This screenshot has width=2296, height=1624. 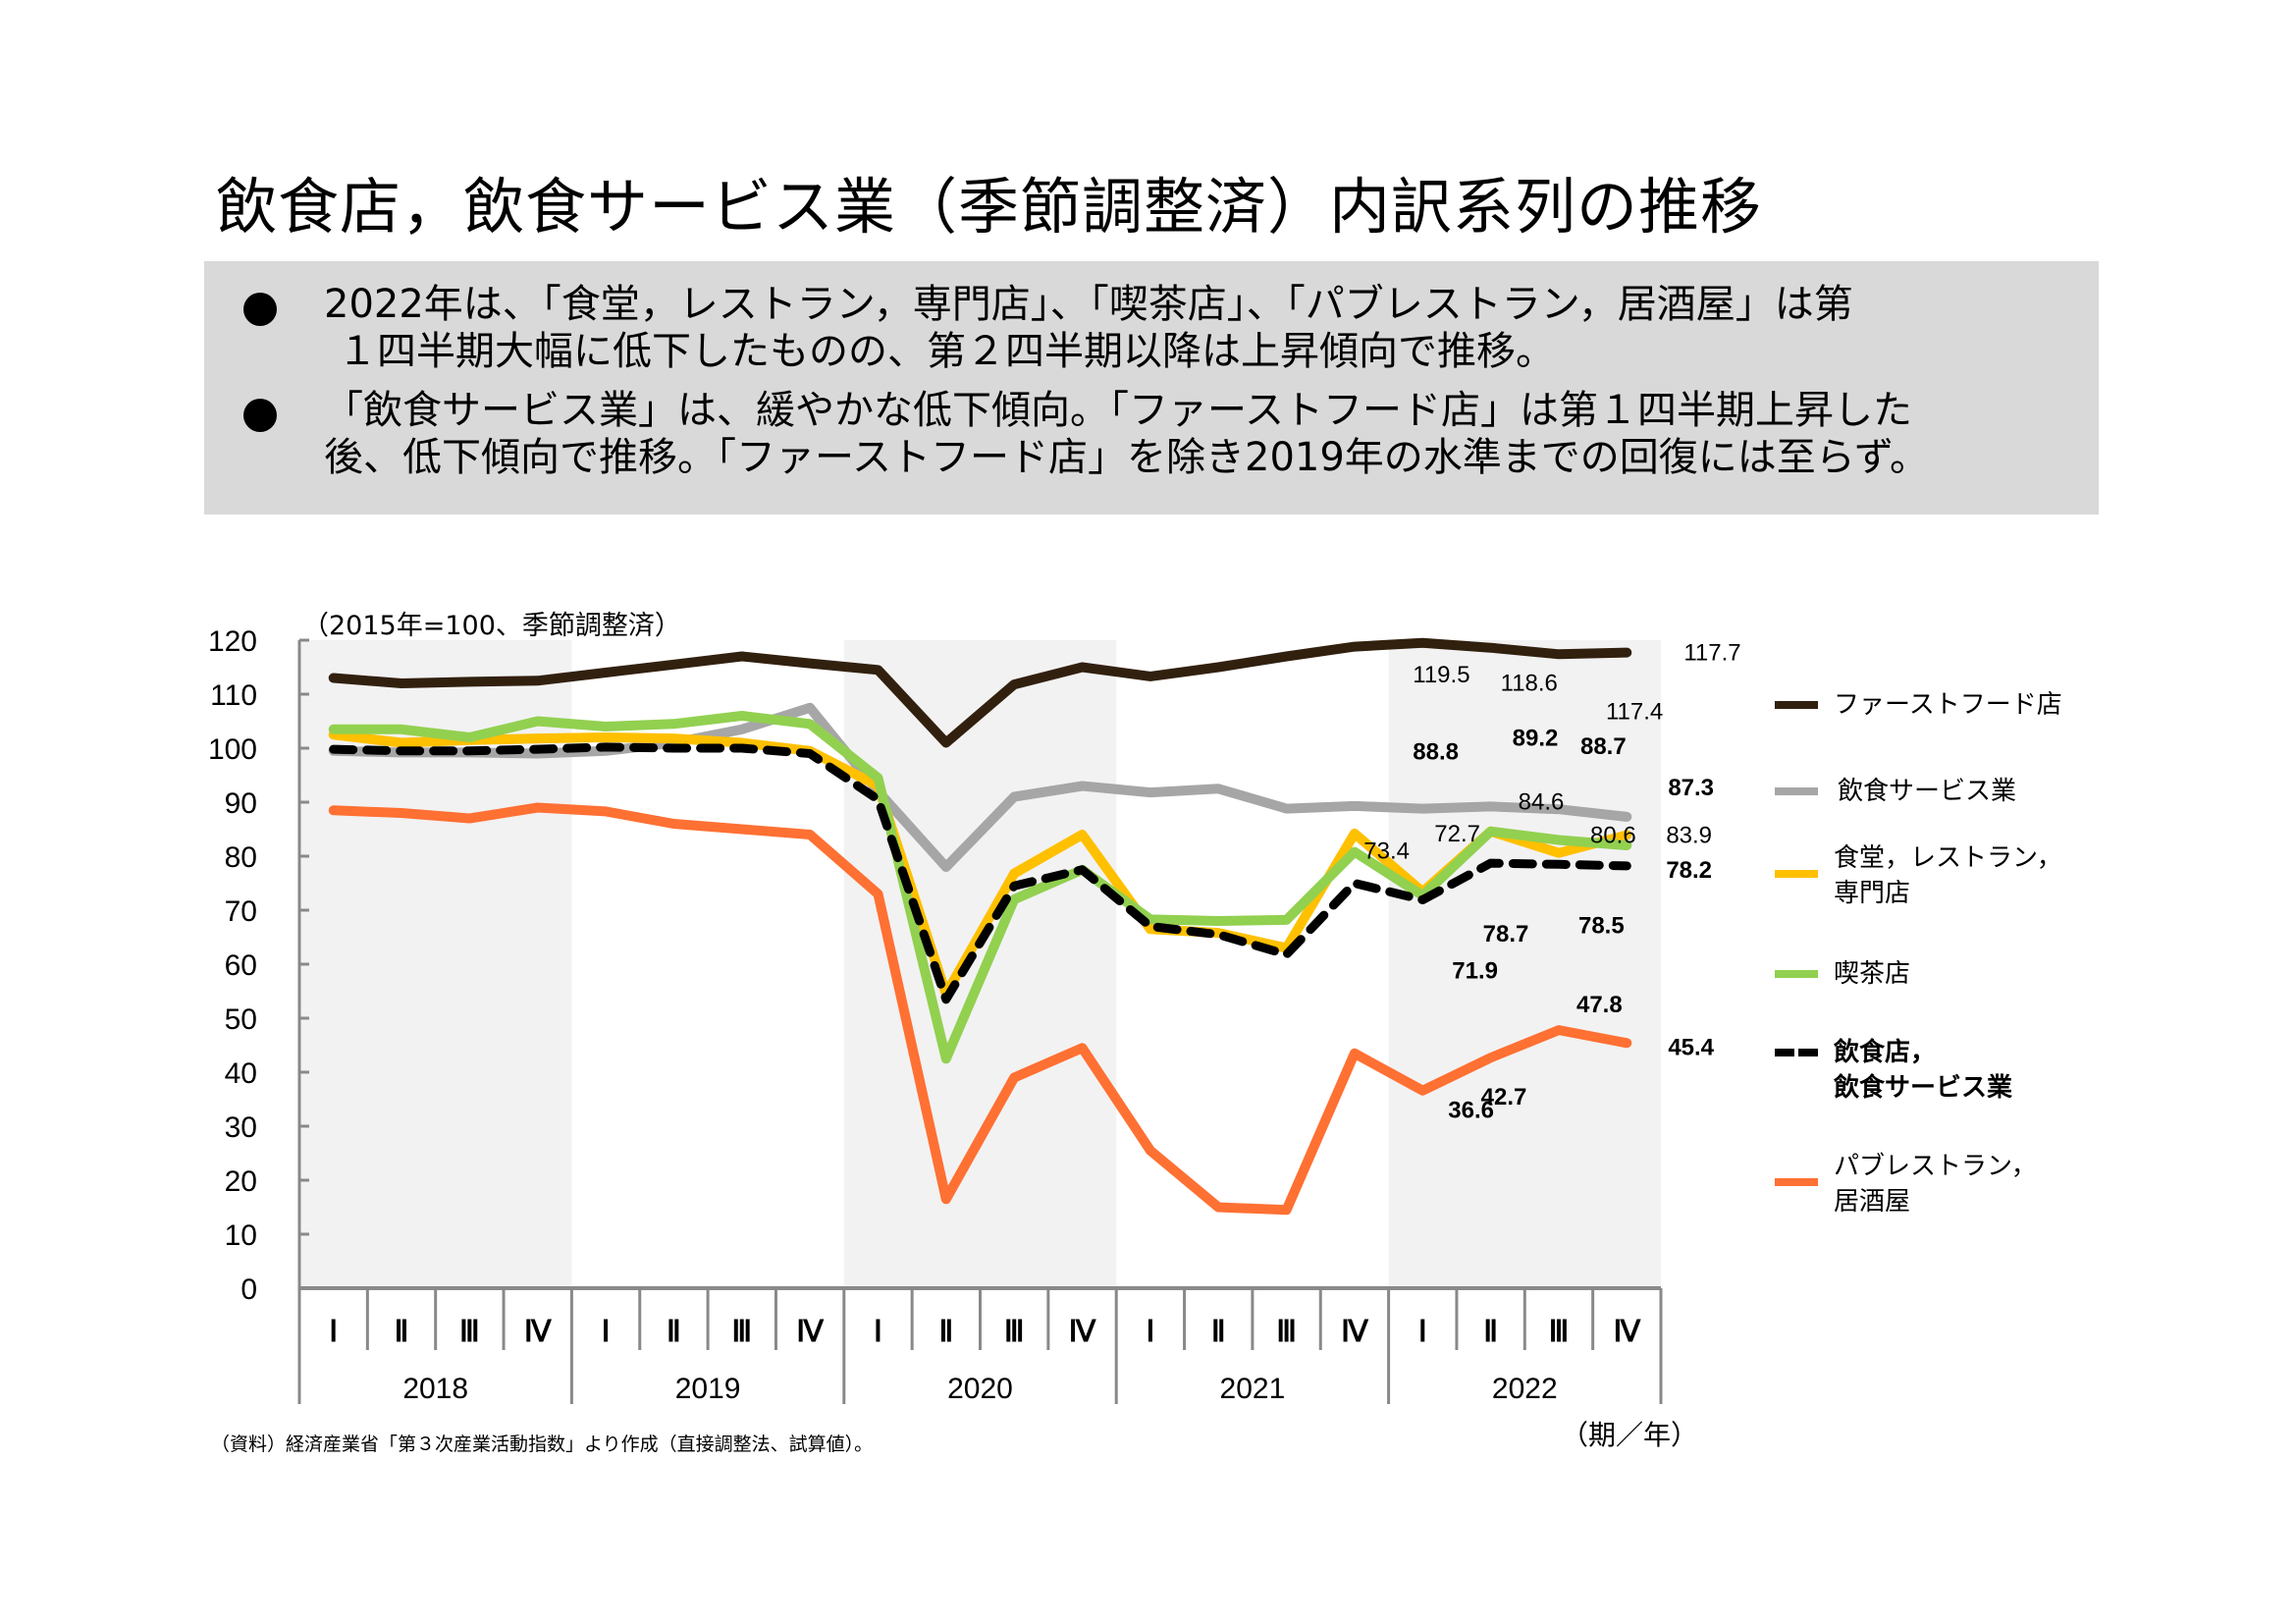 I want to click on data-label: 83.9, so click(x=1689, y=836).